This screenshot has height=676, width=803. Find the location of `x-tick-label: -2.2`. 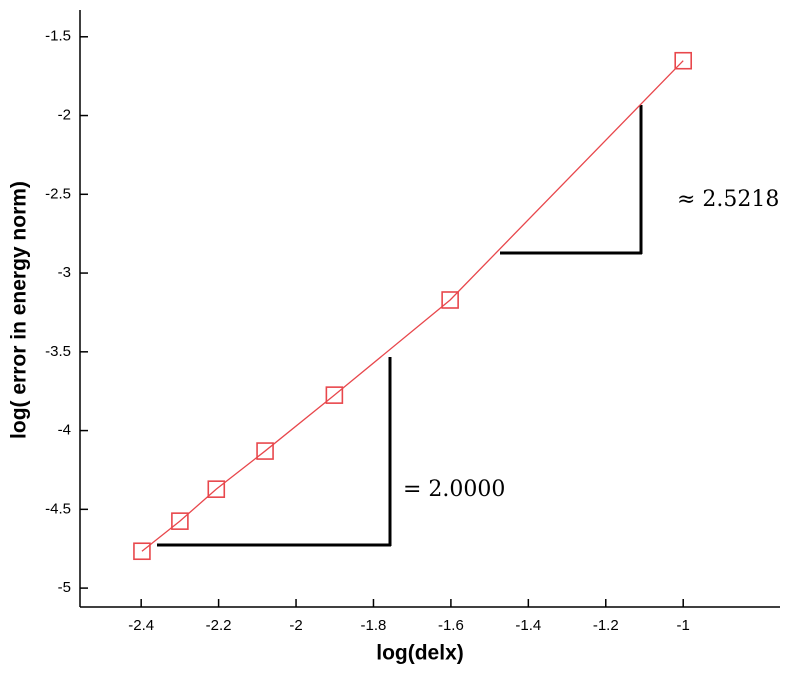

x-tick-label: -2.2 is located at coordinates (219, 625).